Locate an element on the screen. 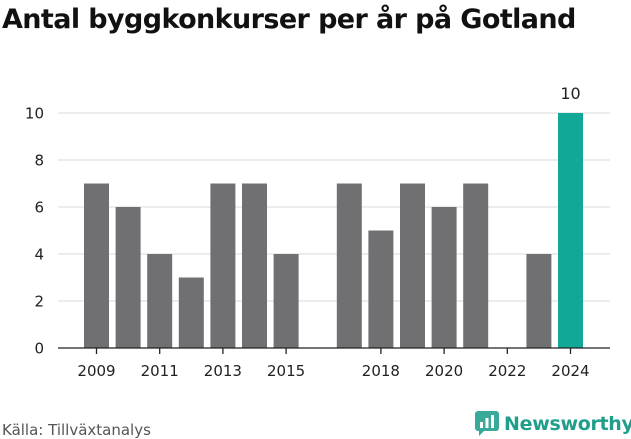 The width and height of the screenshot is (631, 439). bar-2013 is located at coordinates (223, 265).